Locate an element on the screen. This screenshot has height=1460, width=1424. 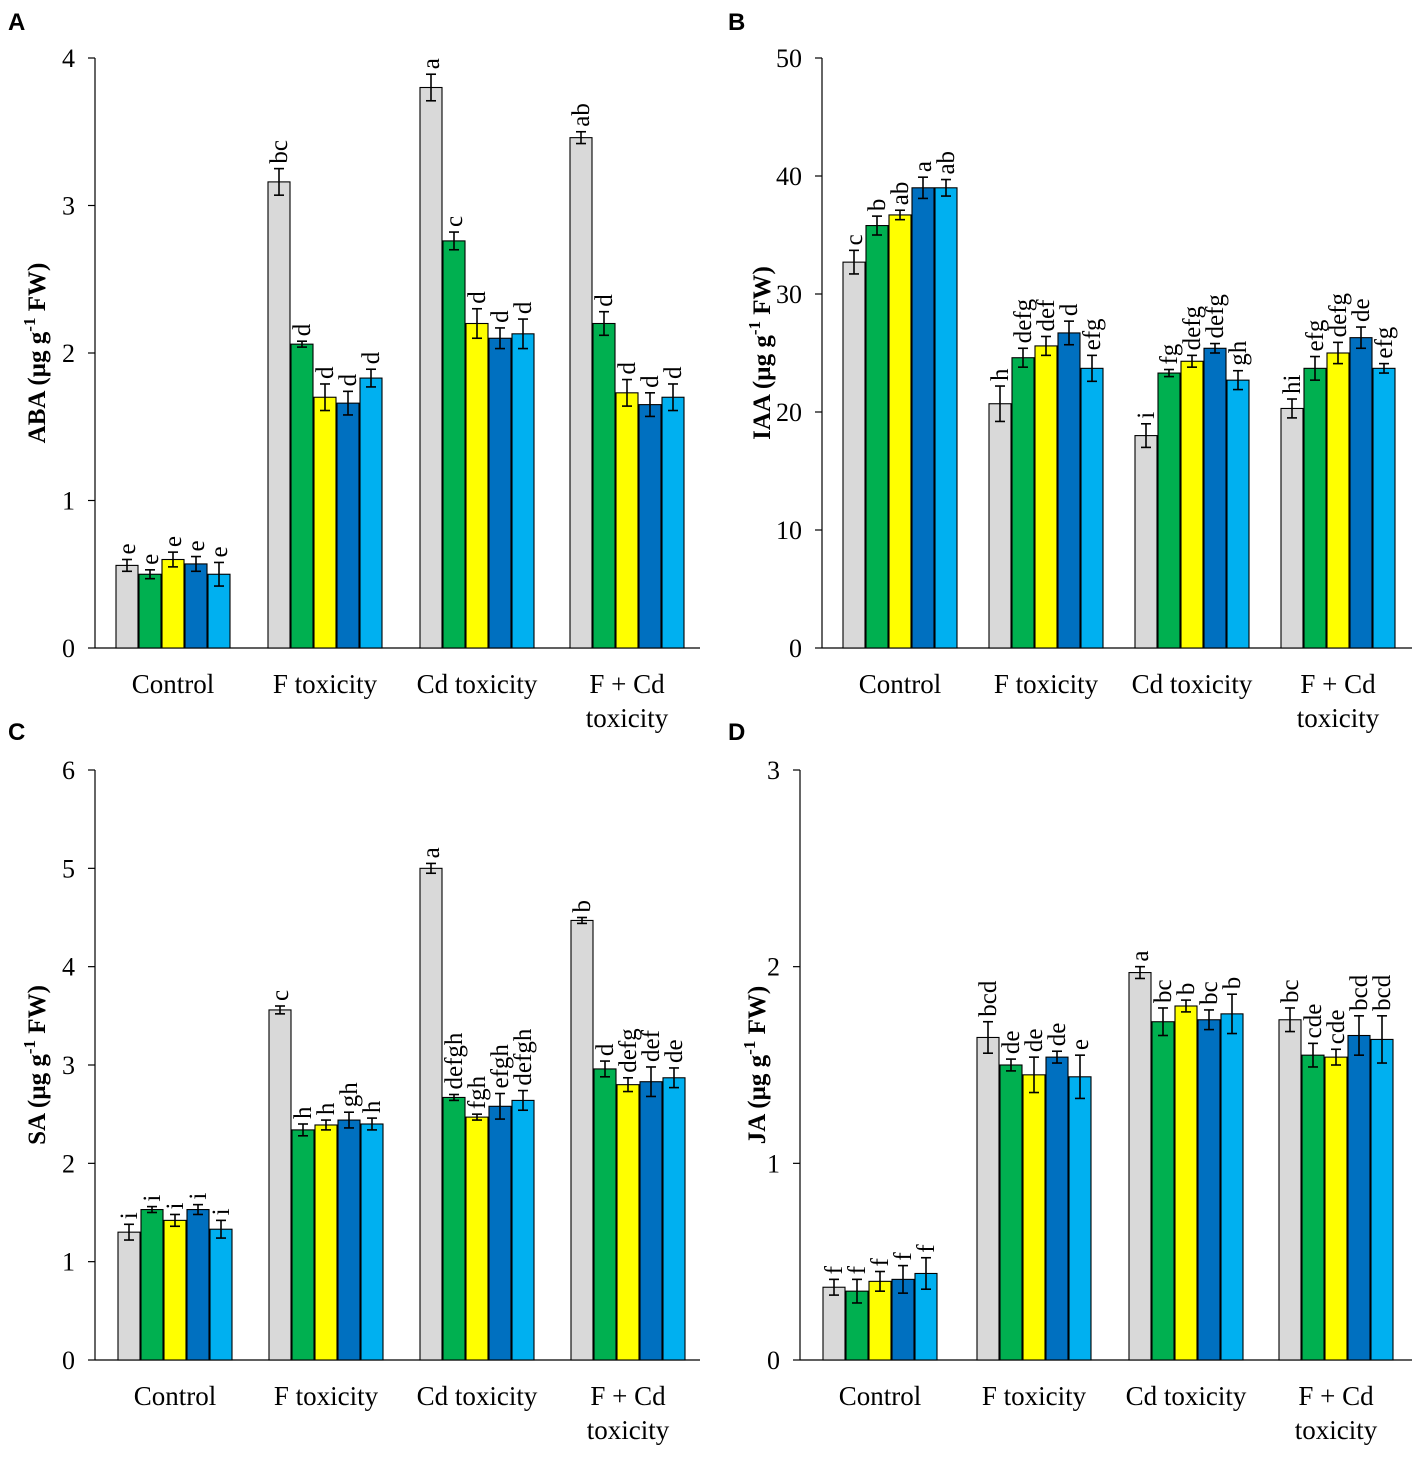
significance-letter: c is located at coordinates (280, 995).